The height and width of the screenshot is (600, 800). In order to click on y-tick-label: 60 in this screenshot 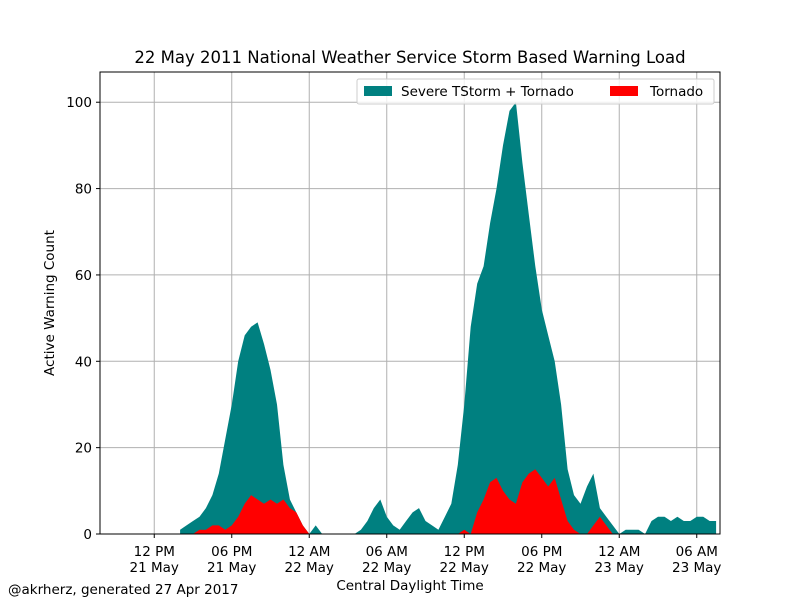, I will do `click(83, 276)`.